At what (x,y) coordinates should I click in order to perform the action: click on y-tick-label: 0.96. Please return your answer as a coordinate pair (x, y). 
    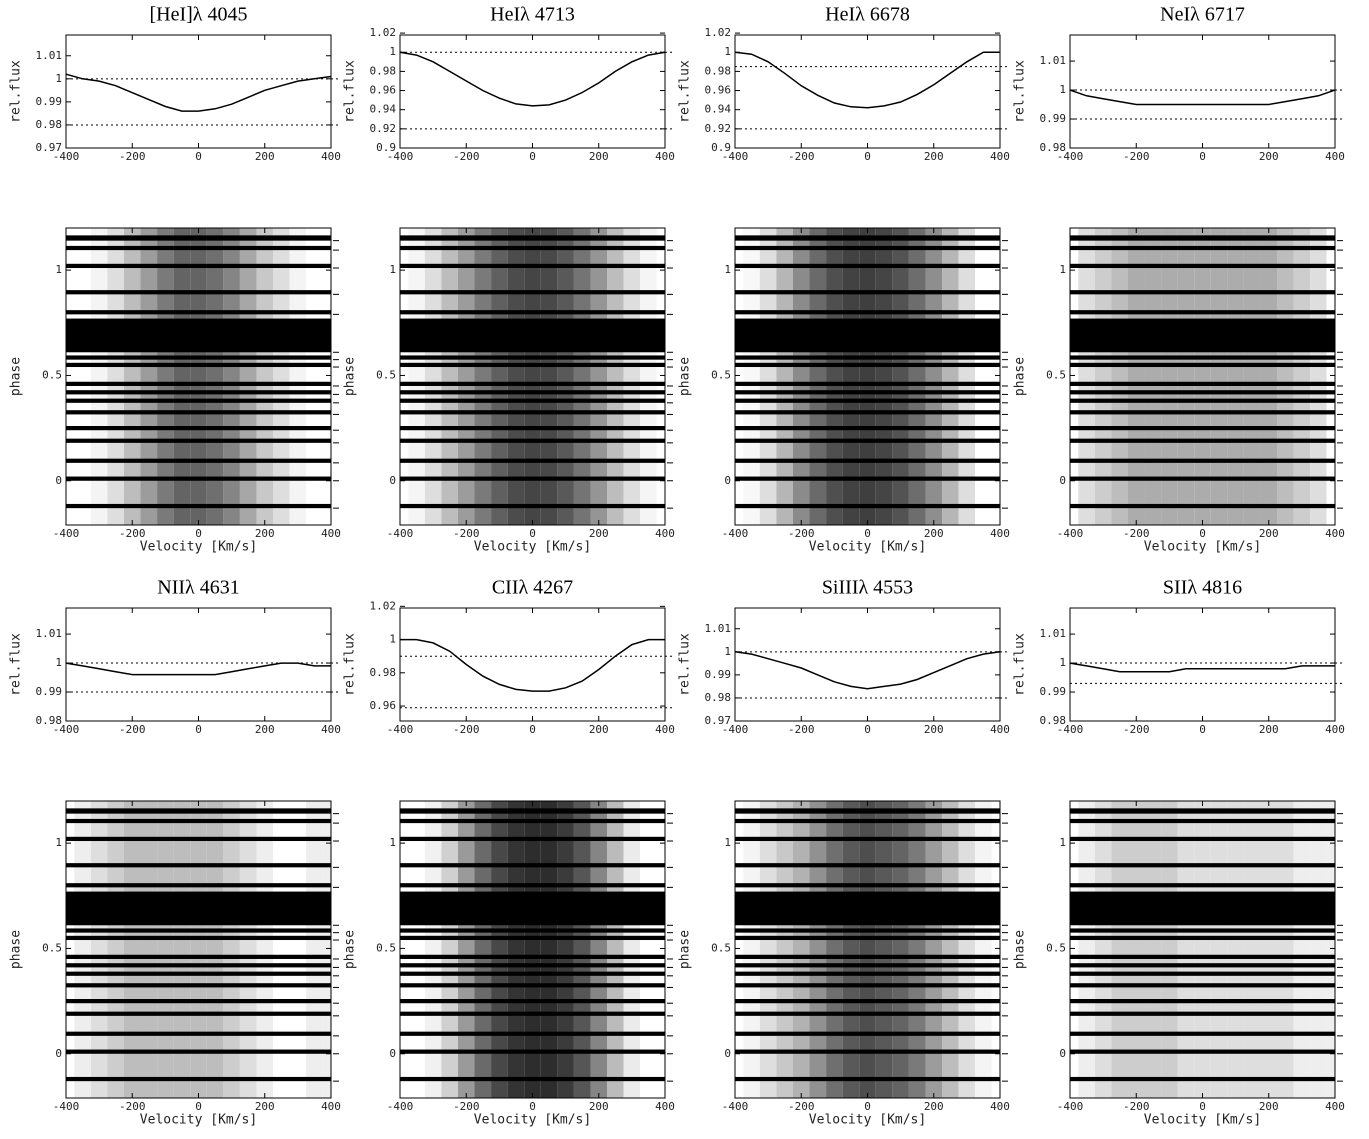
    Looking at the image, I should click on (718, 90).